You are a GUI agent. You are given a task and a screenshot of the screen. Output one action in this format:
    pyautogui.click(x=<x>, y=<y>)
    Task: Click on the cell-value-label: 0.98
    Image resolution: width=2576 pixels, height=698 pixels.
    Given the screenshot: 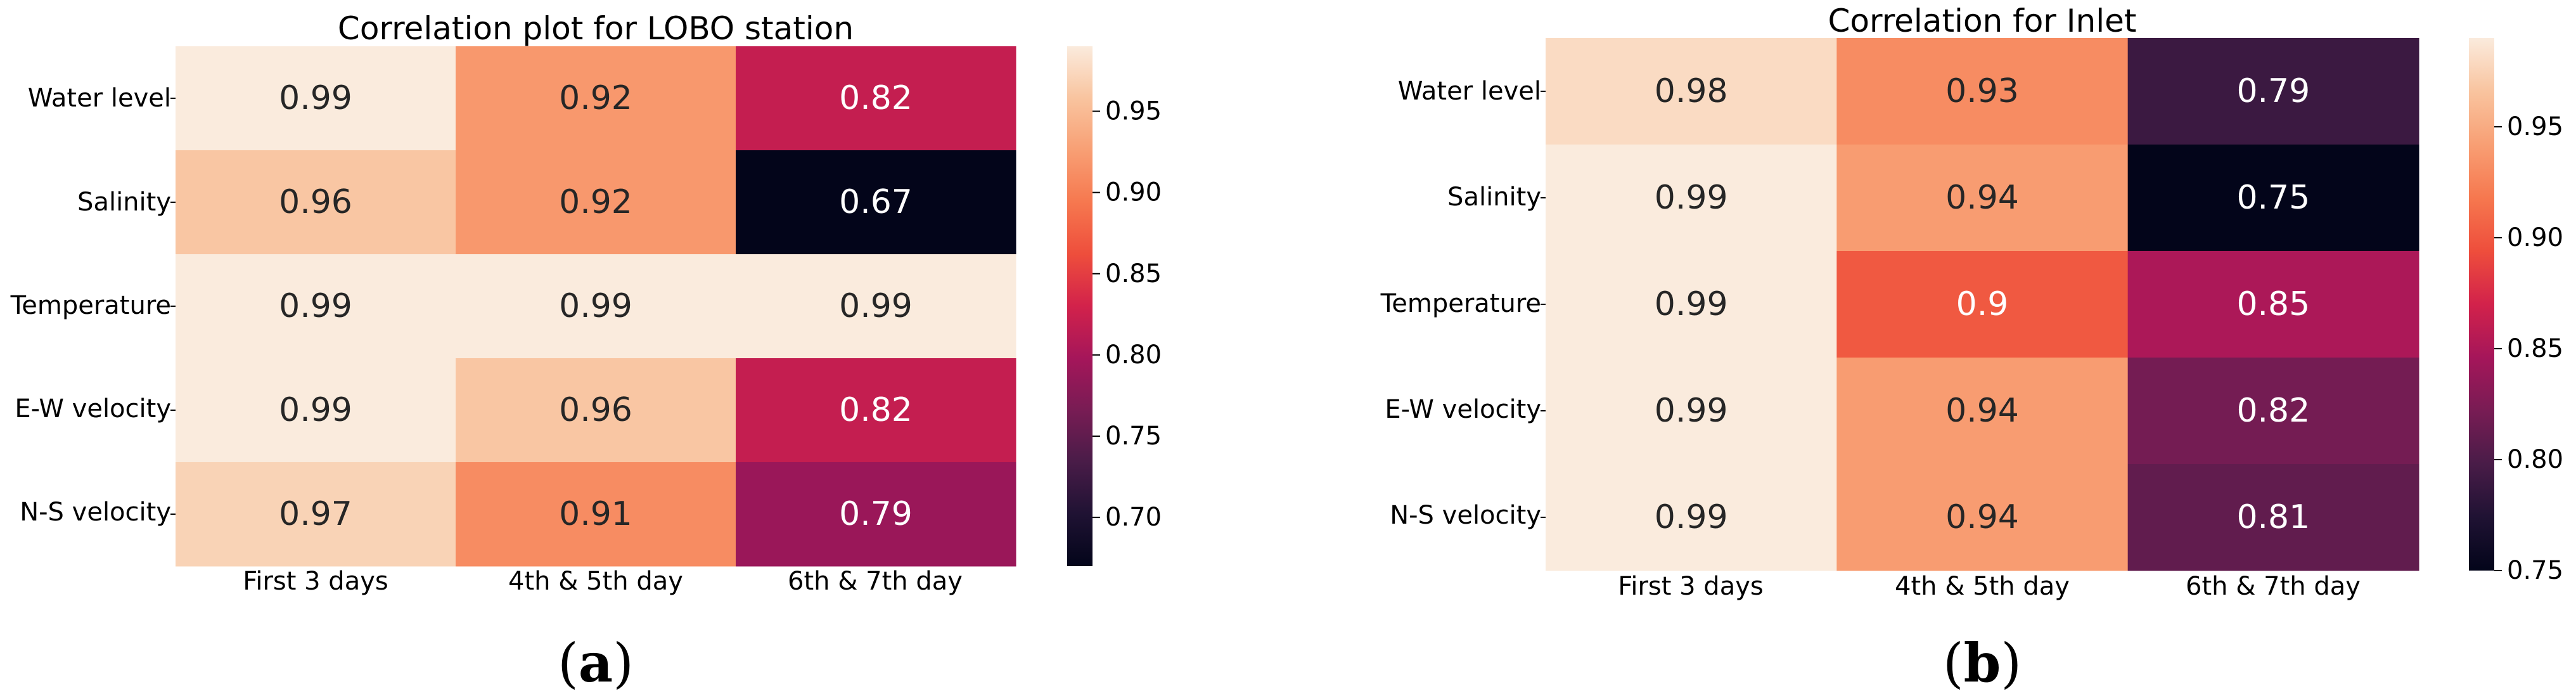 What is the action you would take?
    pyautogui.click(x=1691, y=91)
    